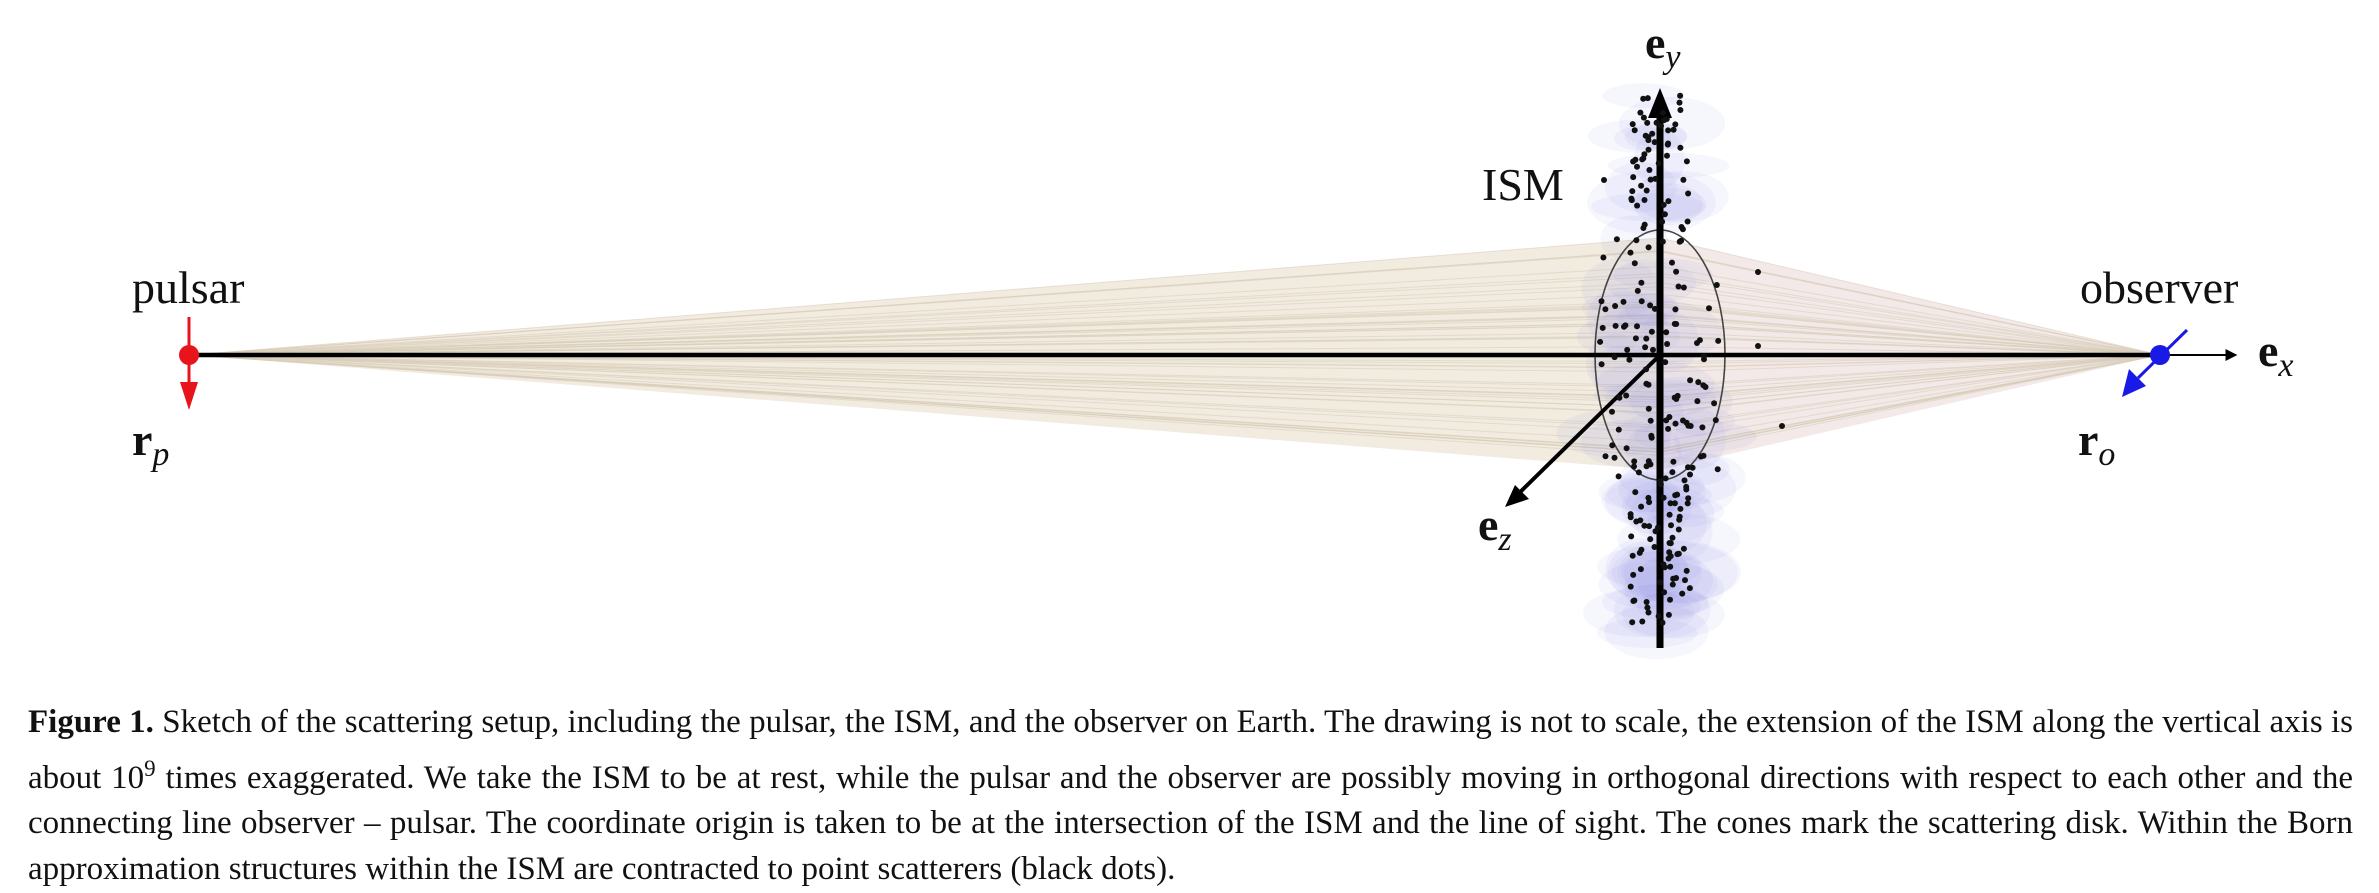 This screenshot has height=893, width=2379. Describe the element at coordinates (150, 443) in the screenshot. I see `rp-label: rp` at that location.